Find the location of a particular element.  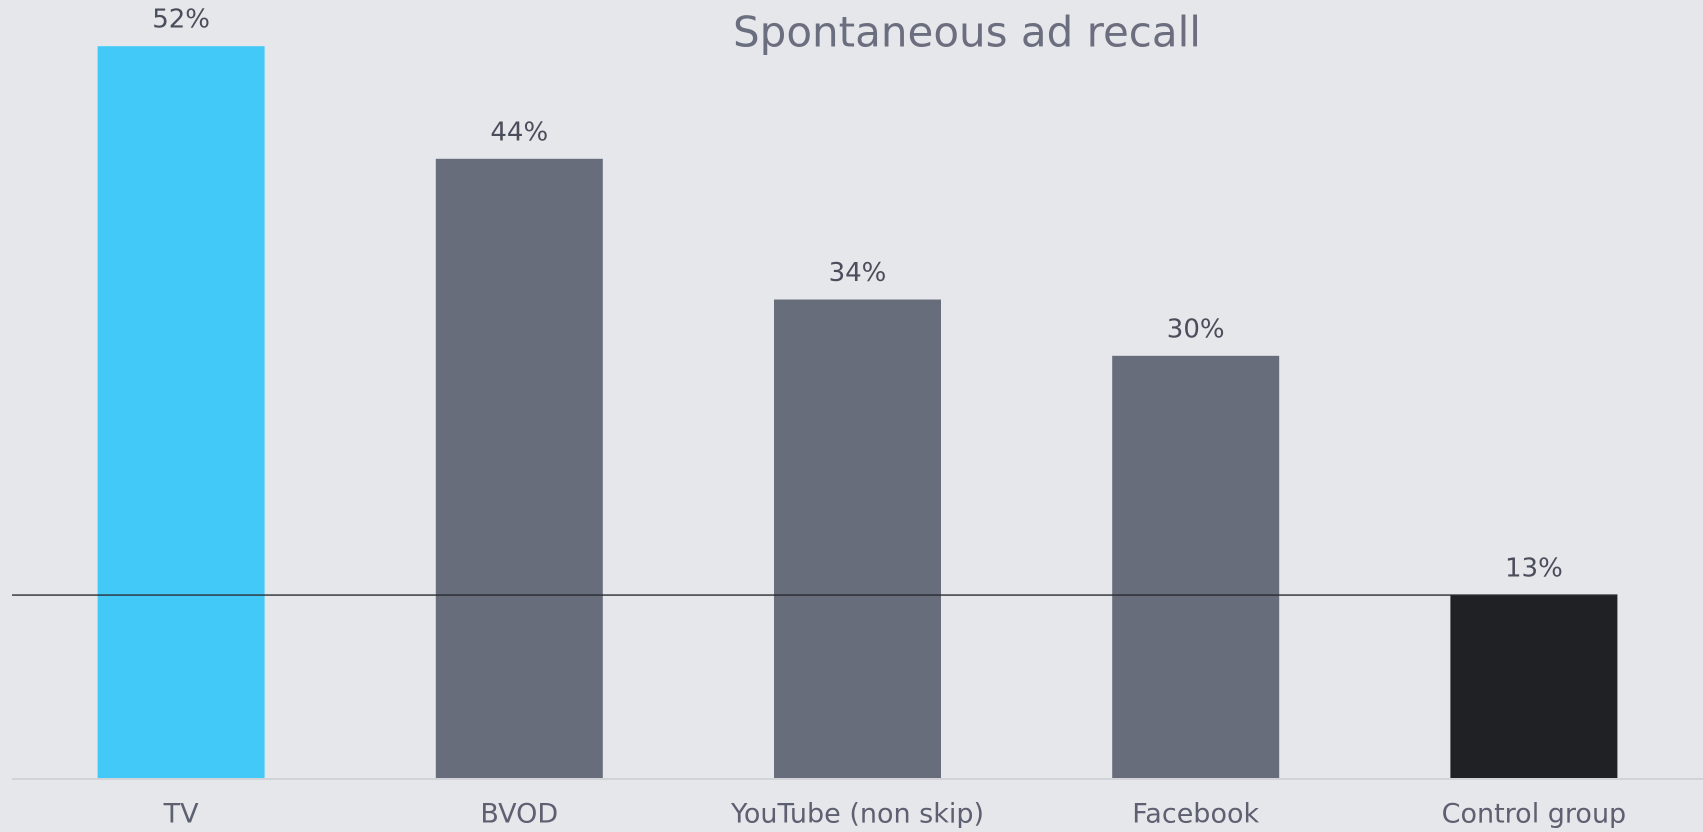

chart-title: Spontaneous ad recall is located at coordinates (967, 32).